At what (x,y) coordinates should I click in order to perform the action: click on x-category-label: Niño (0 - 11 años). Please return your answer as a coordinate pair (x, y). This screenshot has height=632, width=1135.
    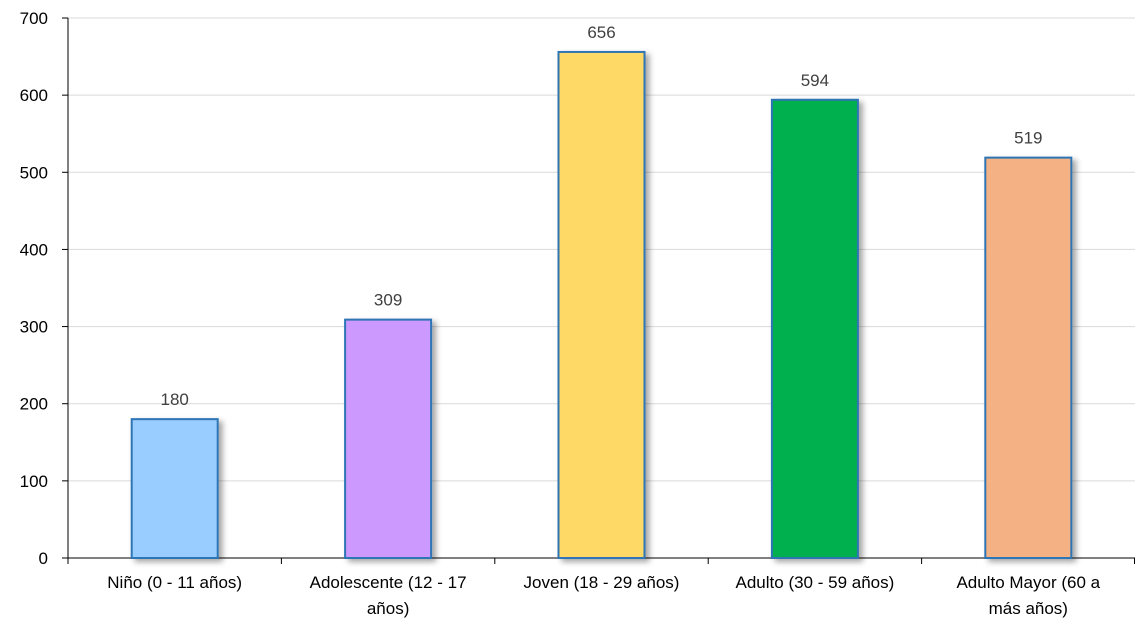
    Looking at the image, I should click on (174, 582).